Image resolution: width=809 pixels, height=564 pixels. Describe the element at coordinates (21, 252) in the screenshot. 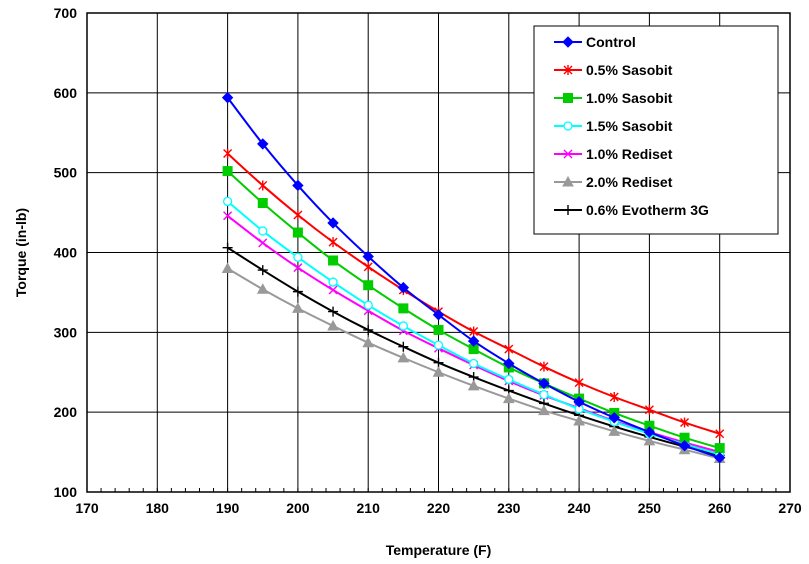

I see `y-axis-title: Torque (in-lb)` at that location.